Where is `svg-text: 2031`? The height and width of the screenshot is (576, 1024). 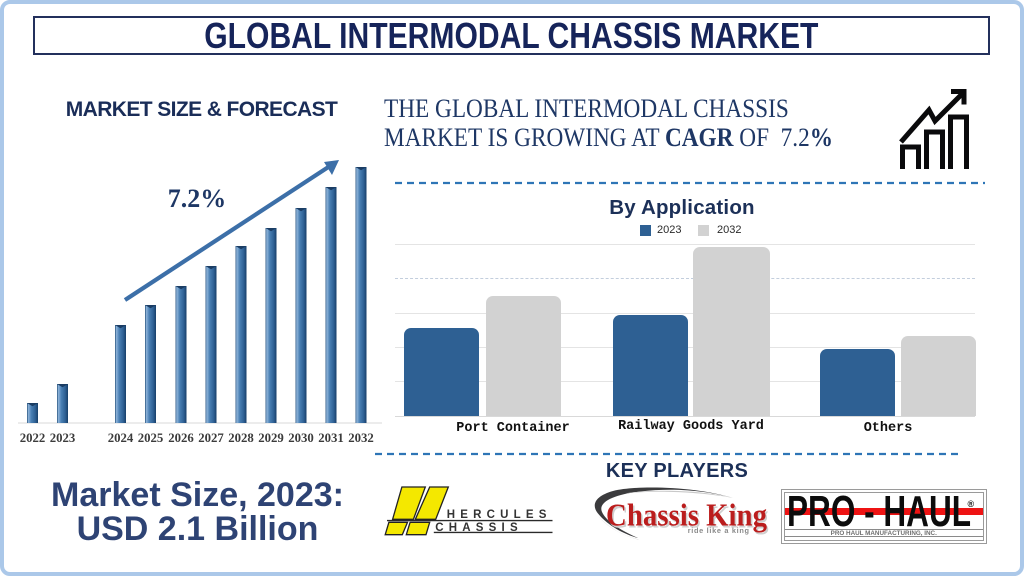 svg-text: 2031 is located at coordinates (331, 438).